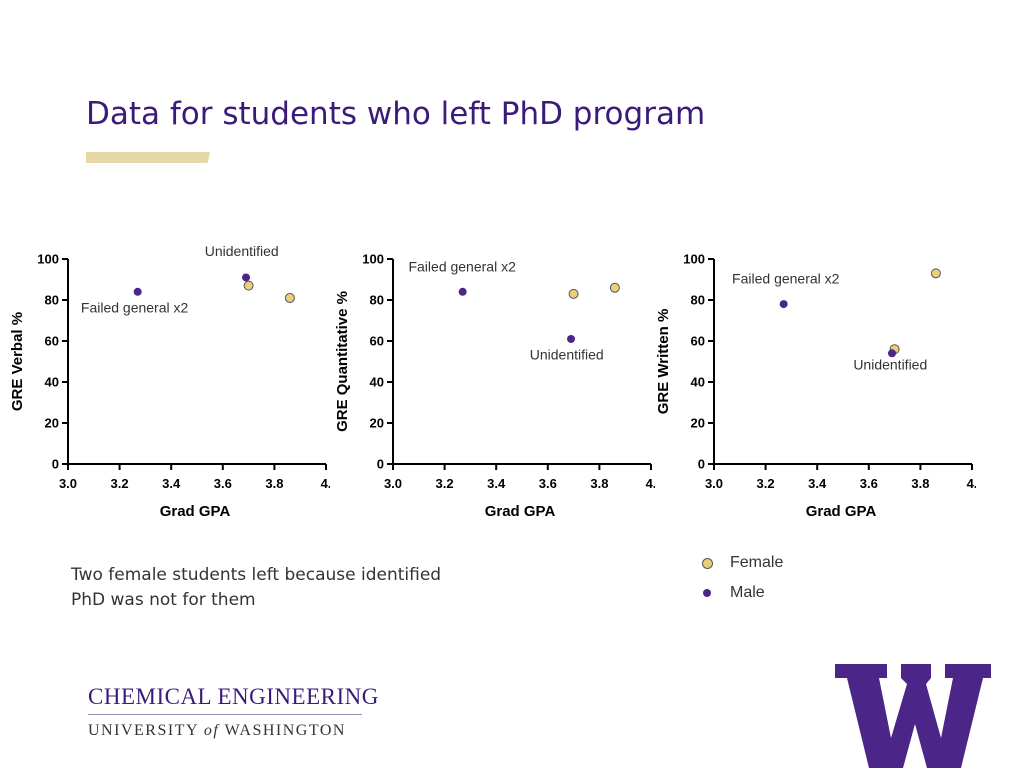 The height and width of the screenshot is (768, 1024). What do you see at coordinates (707, 563) in the screenshot?
I see `female-marker-icon` at bounding box center [707, 563].